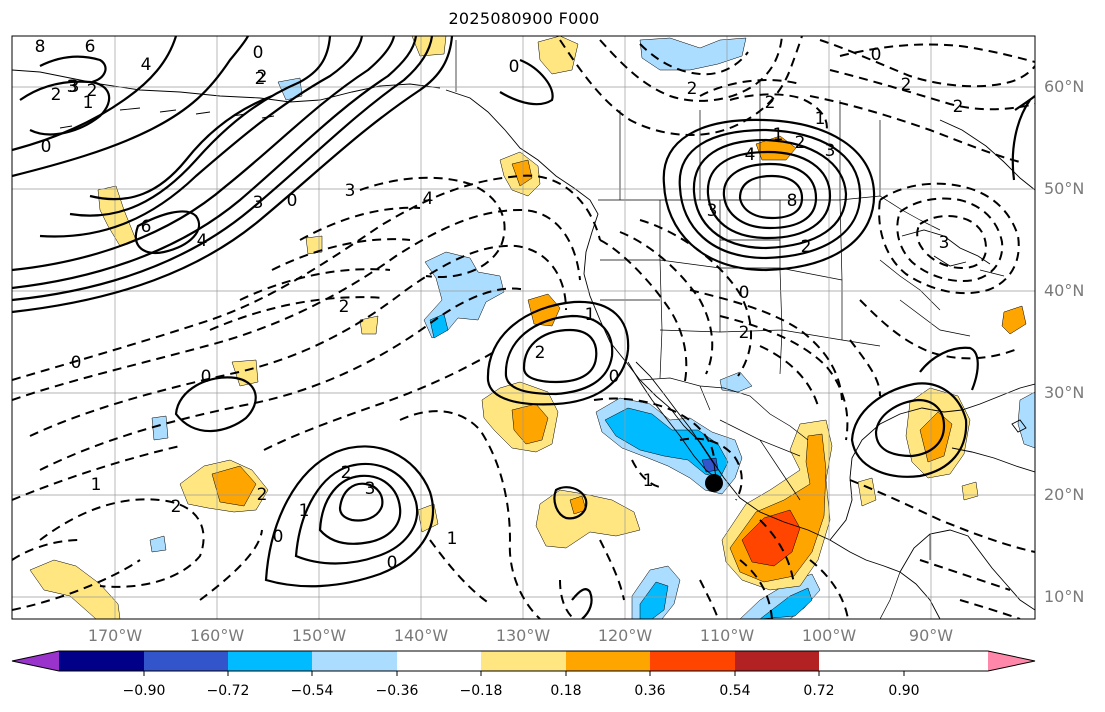  Describe the element at coordinates (1064, 494) in the screenshot. I see `latitude-label: 20°N` at that location.